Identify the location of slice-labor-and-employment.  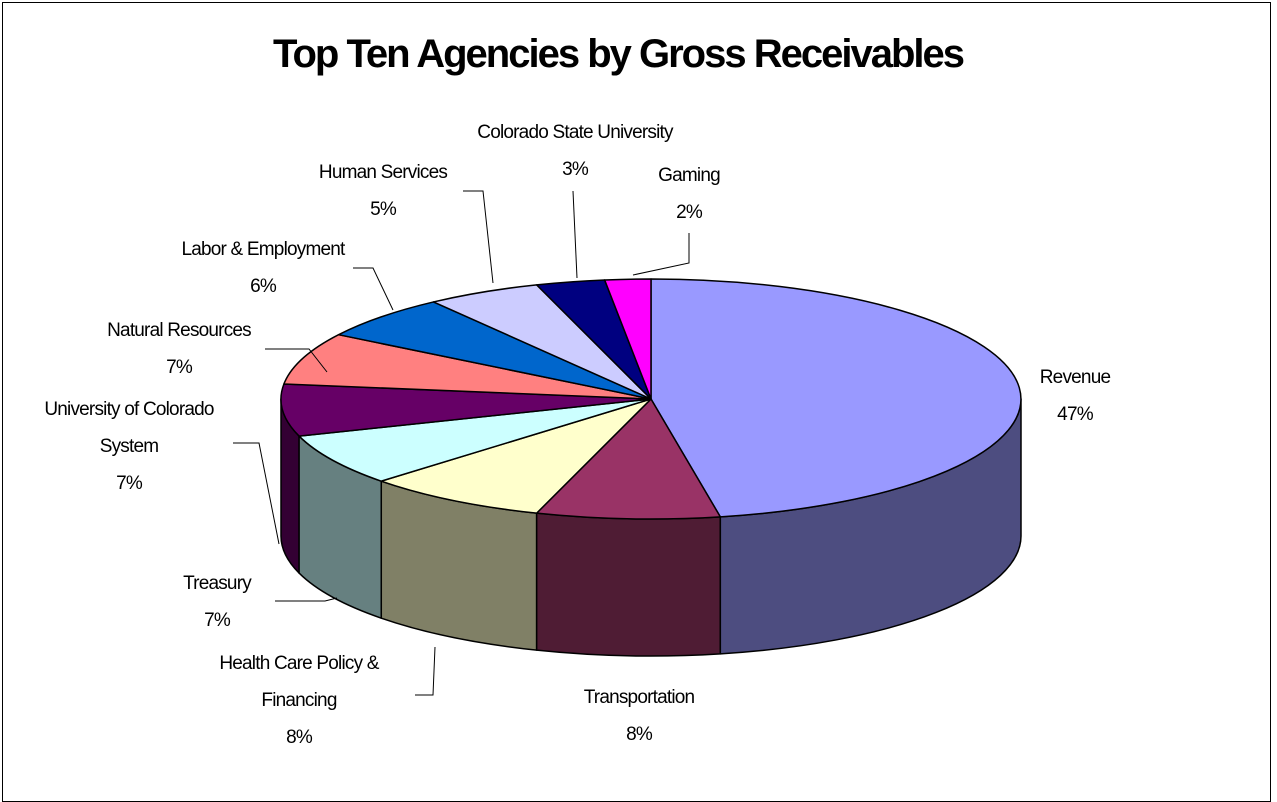
(494, 350).